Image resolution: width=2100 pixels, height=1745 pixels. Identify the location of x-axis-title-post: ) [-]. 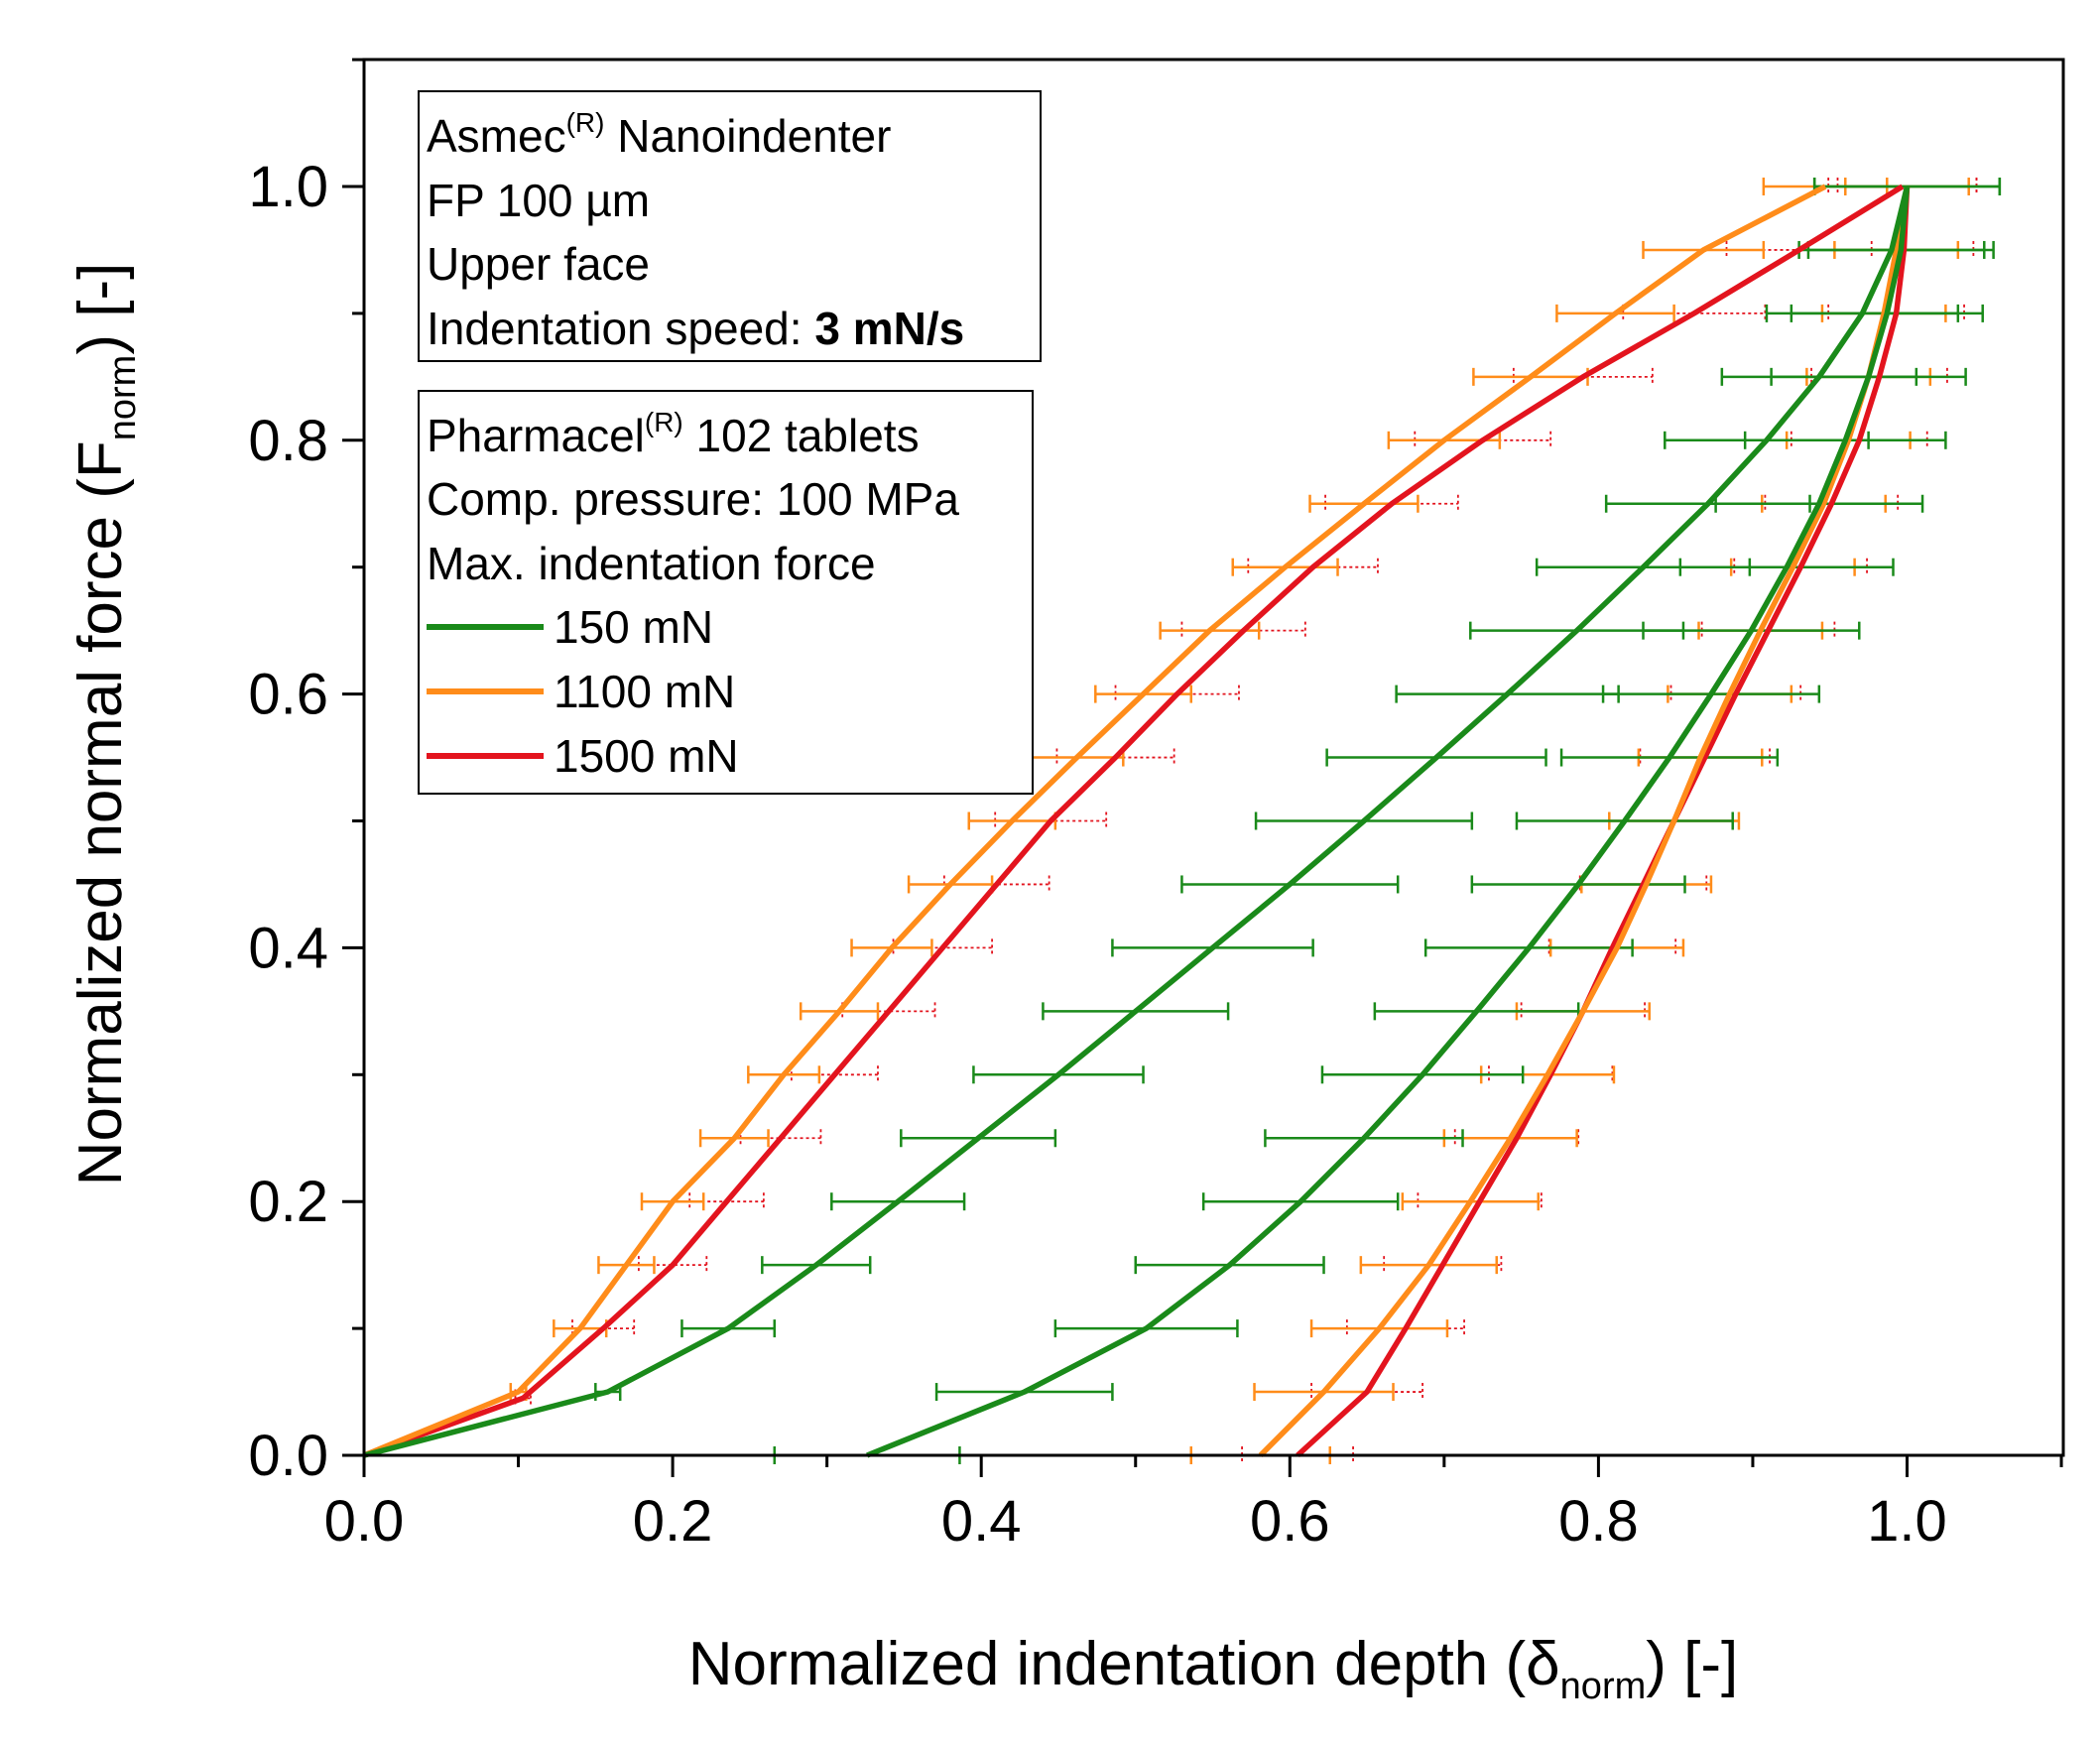
(1692, 1664).